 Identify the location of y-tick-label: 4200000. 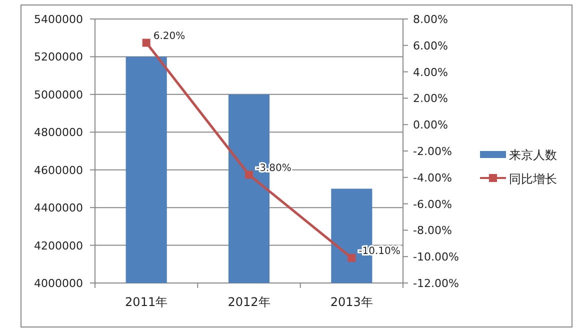
(58, 245).